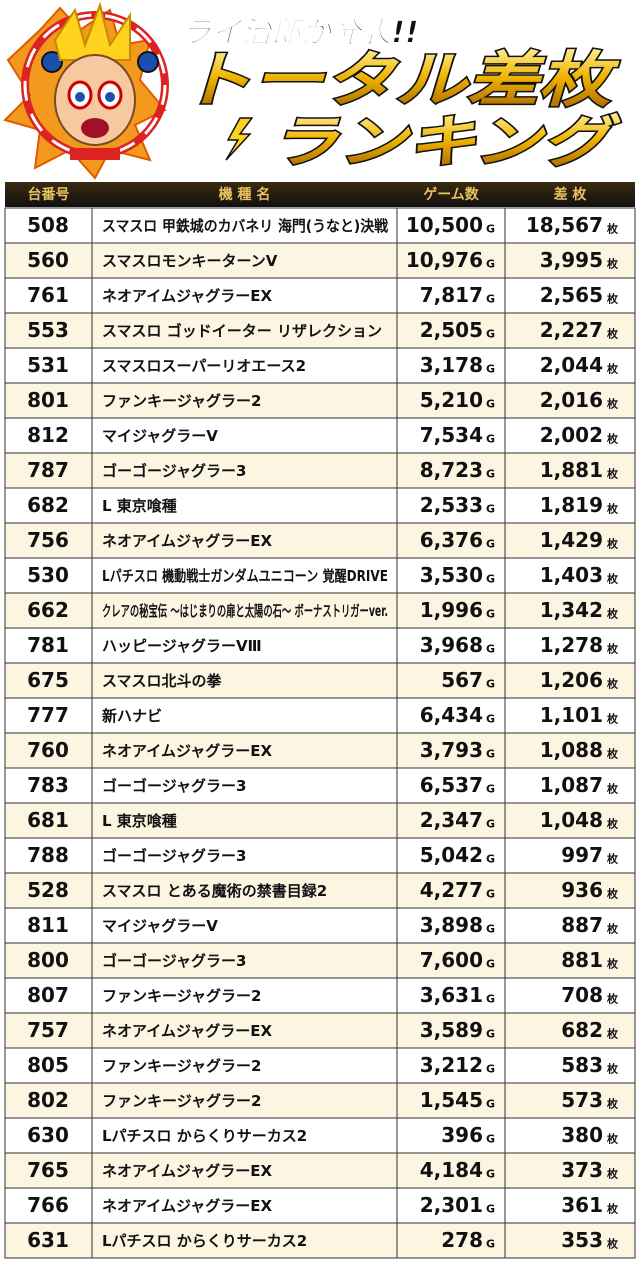  I want to click on coin-difference: 2,565, so click(571, 295).